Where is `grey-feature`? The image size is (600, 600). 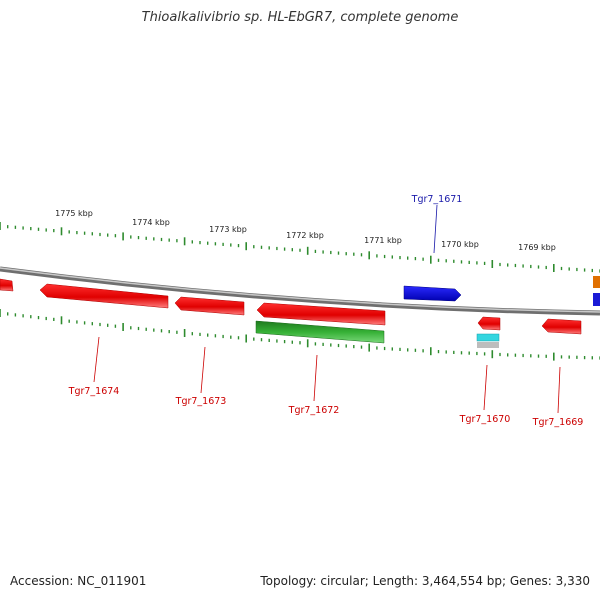 grey-feature is located at coordinates (488, 345).